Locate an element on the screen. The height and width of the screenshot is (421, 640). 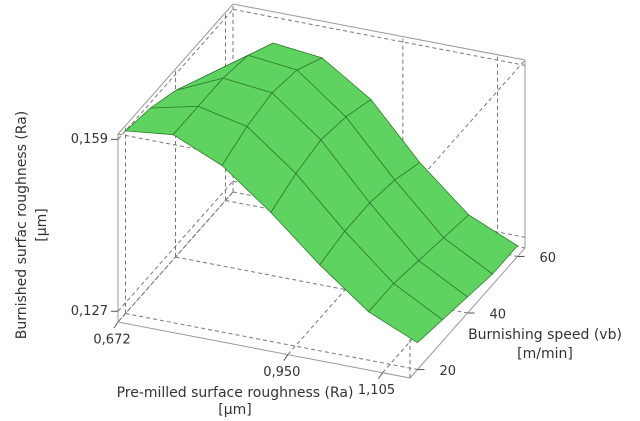
x-tick-label: 0,672 is located at coordinates (111, 340).